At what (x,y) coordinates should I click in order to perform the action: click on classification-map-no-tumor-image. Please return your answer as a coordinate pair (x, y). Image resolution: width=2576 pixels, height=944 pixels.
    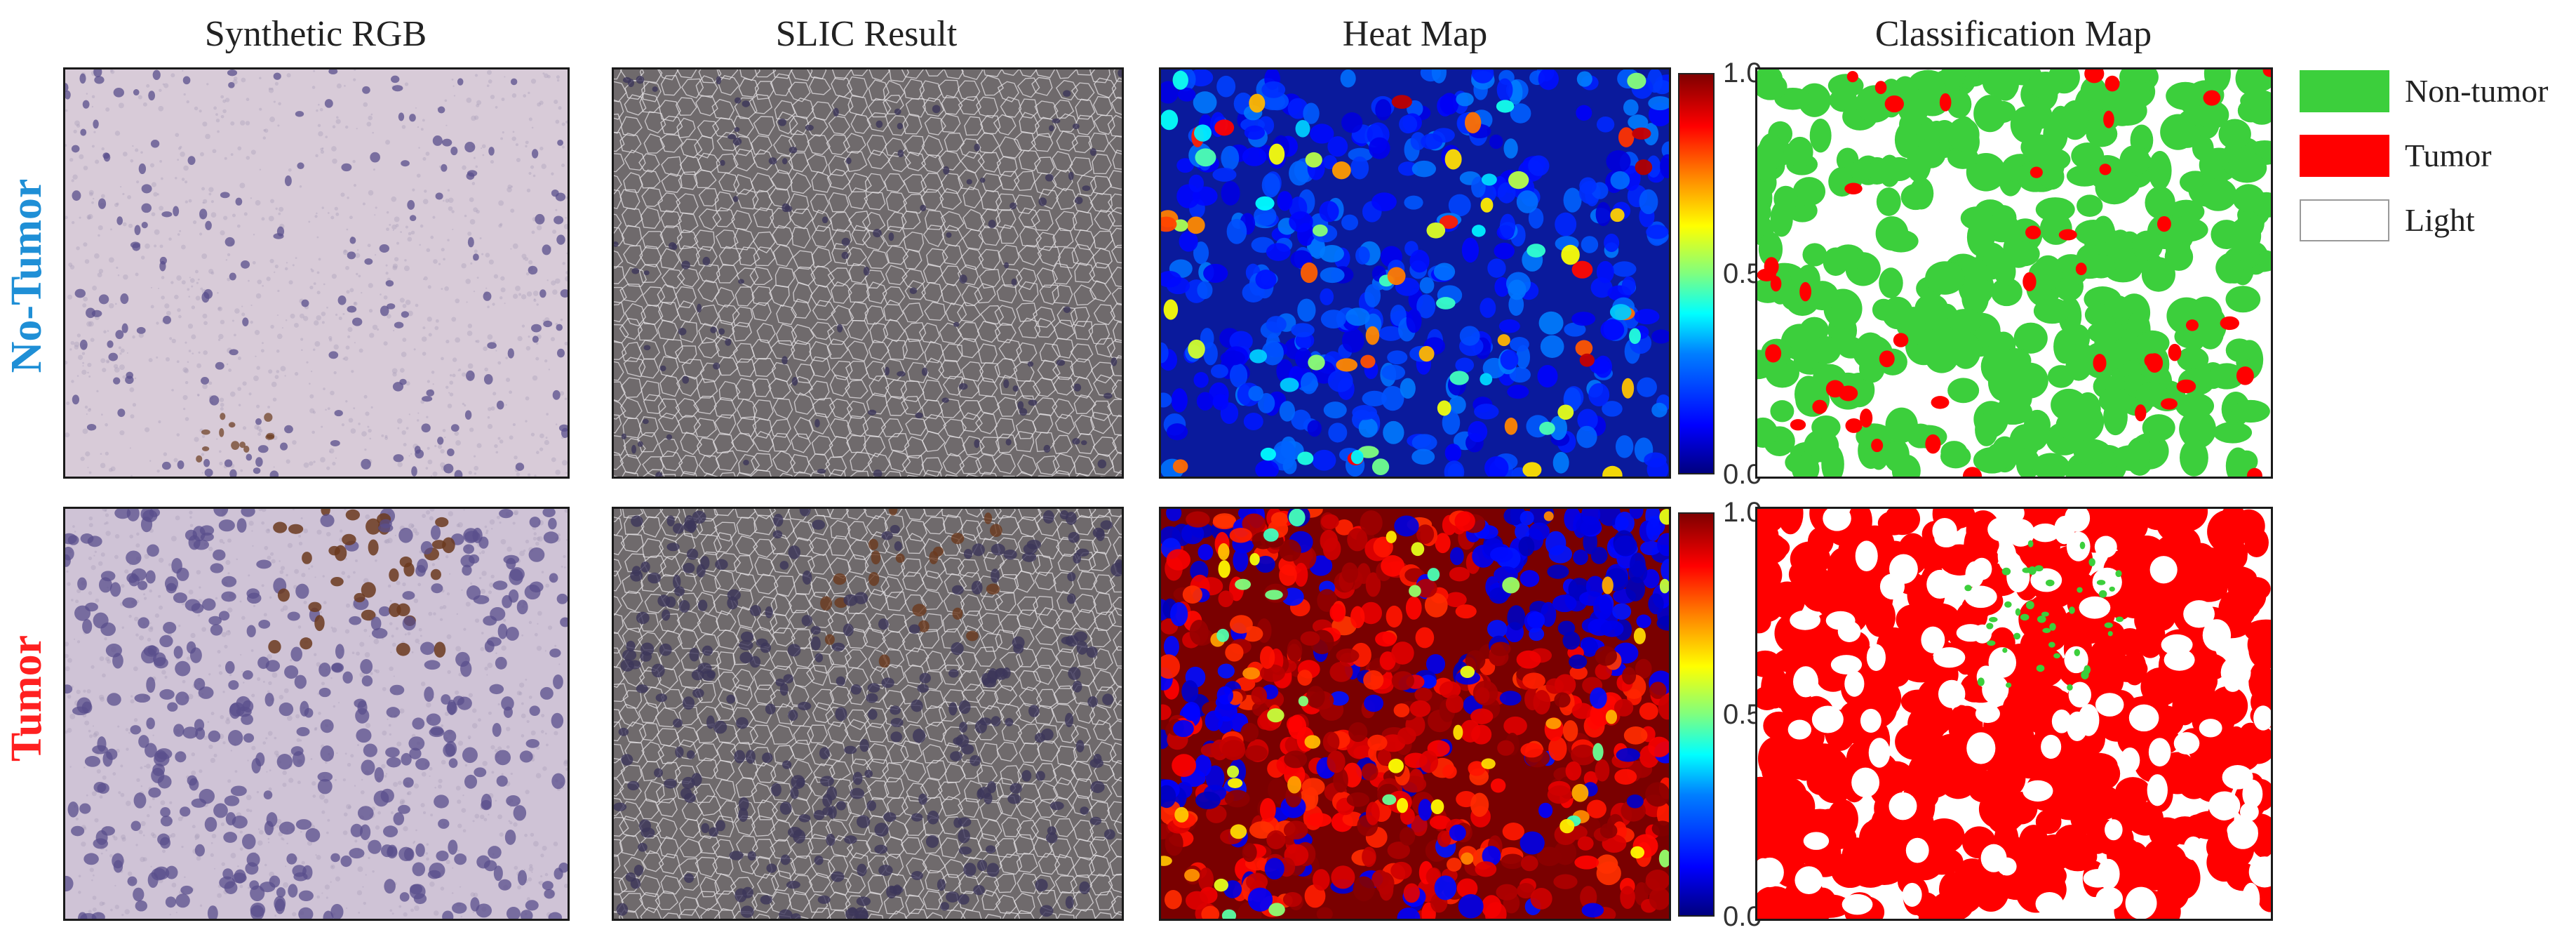
    Looking at the image, I should click on (2014, 273).